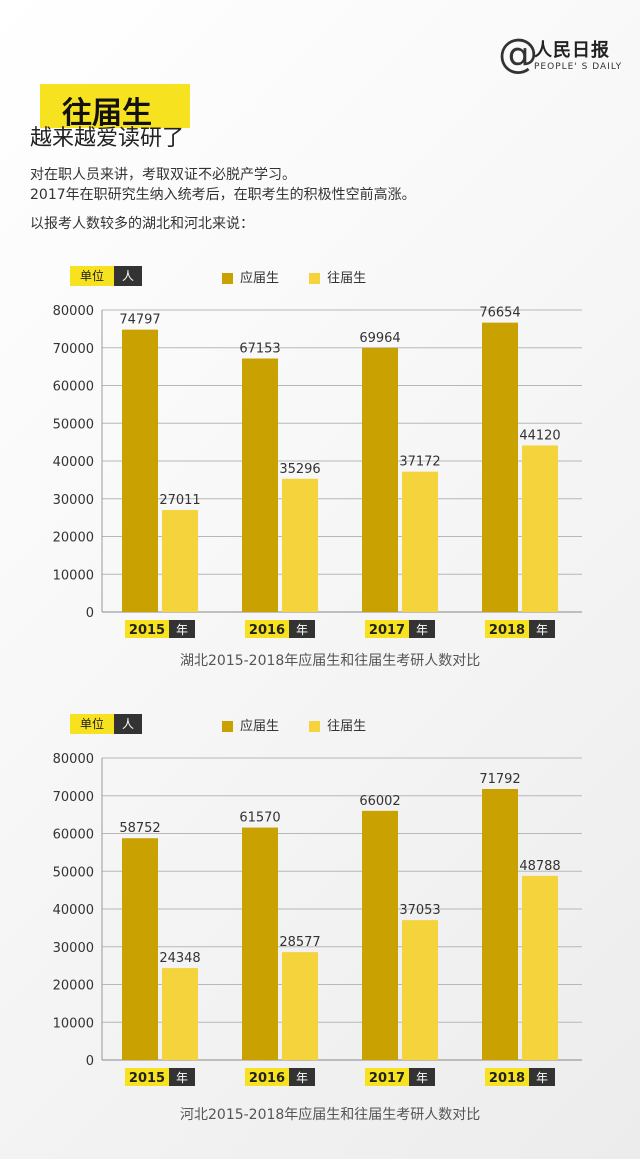 The width and height of the screenshot is (640, 1159). Describe the element at coordinates (107, 113) in the screenshot. I see `page-title: 往届生` at that location.